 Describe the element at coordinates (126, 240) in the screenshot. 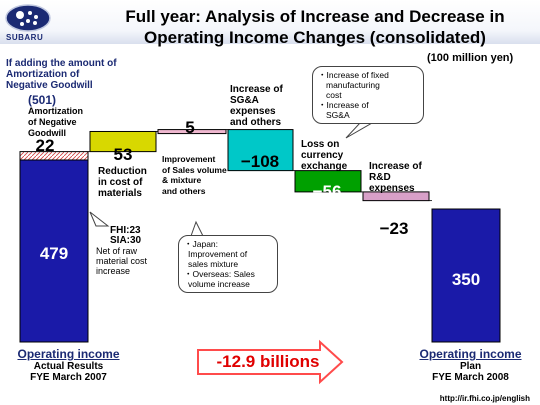

I see `sia-value: SIA:30` at that location.